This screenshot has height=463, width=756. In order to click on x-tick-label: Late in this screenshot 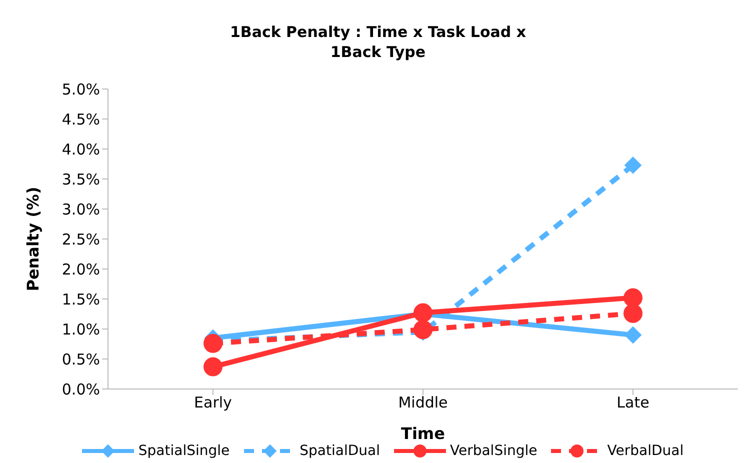, I will do `click(633, 403)`.